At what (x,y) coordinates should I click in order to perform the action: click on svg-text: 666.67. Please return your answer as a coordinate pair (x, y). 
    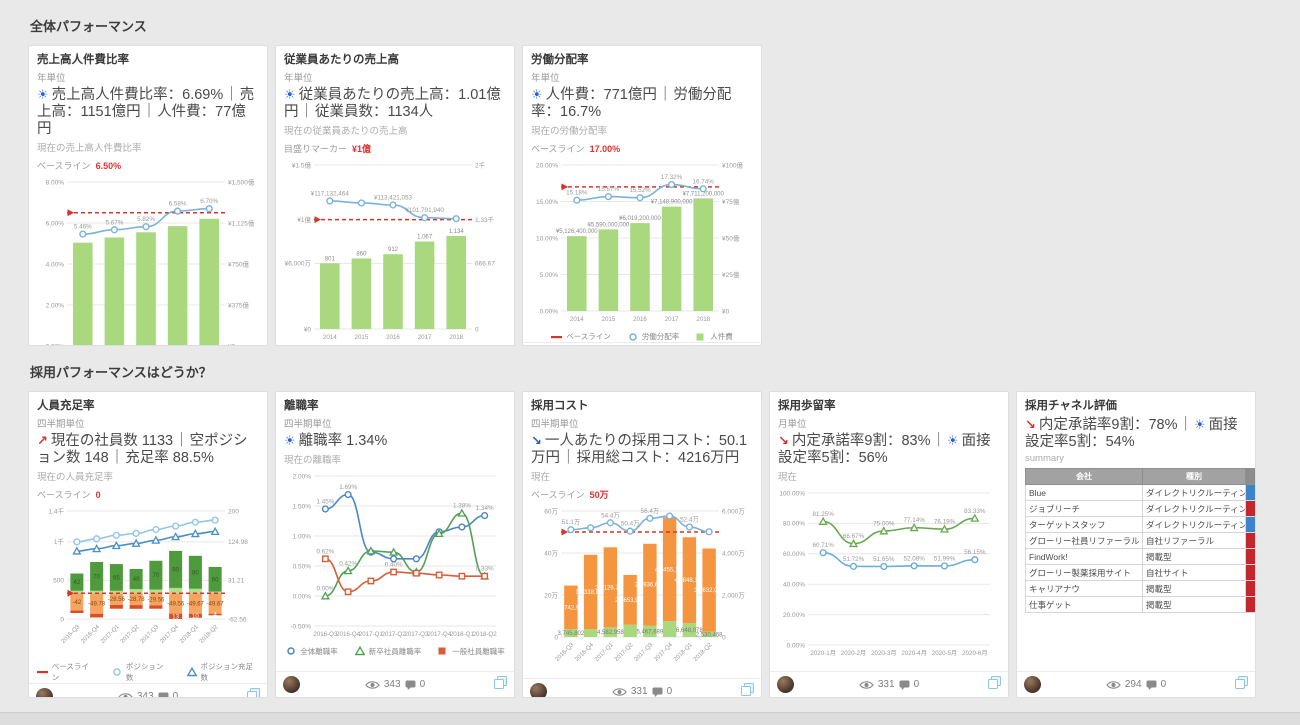
    Looking at the image, I should click on (485, 264).